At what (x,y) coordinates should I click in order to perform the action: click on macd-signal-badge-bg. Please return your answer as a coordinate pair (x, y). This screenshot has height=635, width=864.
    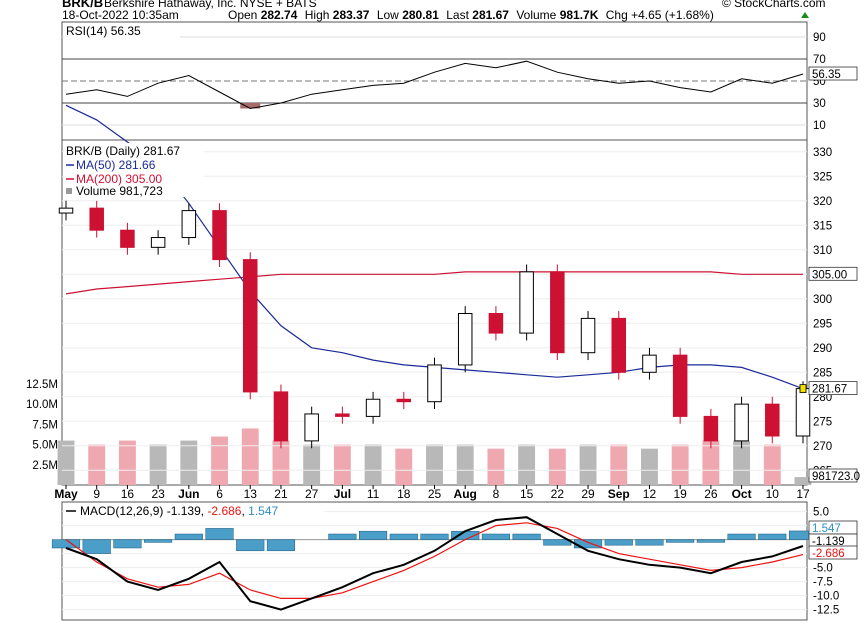
    Looking at the image, I should click on (833, 552).